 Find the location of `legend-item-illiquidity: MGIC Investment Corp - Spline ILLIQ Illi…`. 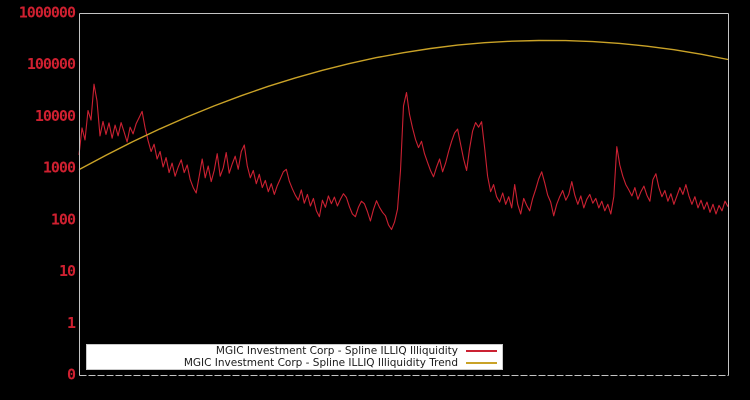

legend-item-illiquidity: MGIC Investment Corp - Spline ILLIQ Illi… is located at coordinates (294, 351).